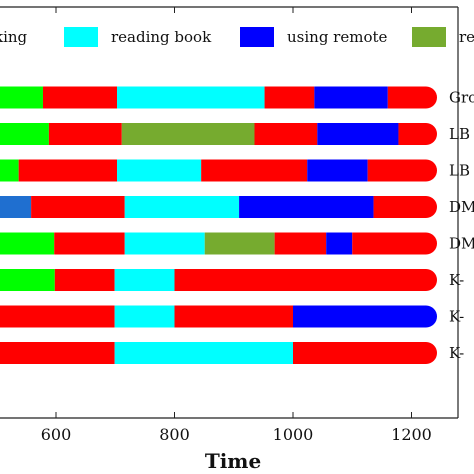 This screenshot has height=474, width=474. I want to click on legend-label: re, so click(466, 37).